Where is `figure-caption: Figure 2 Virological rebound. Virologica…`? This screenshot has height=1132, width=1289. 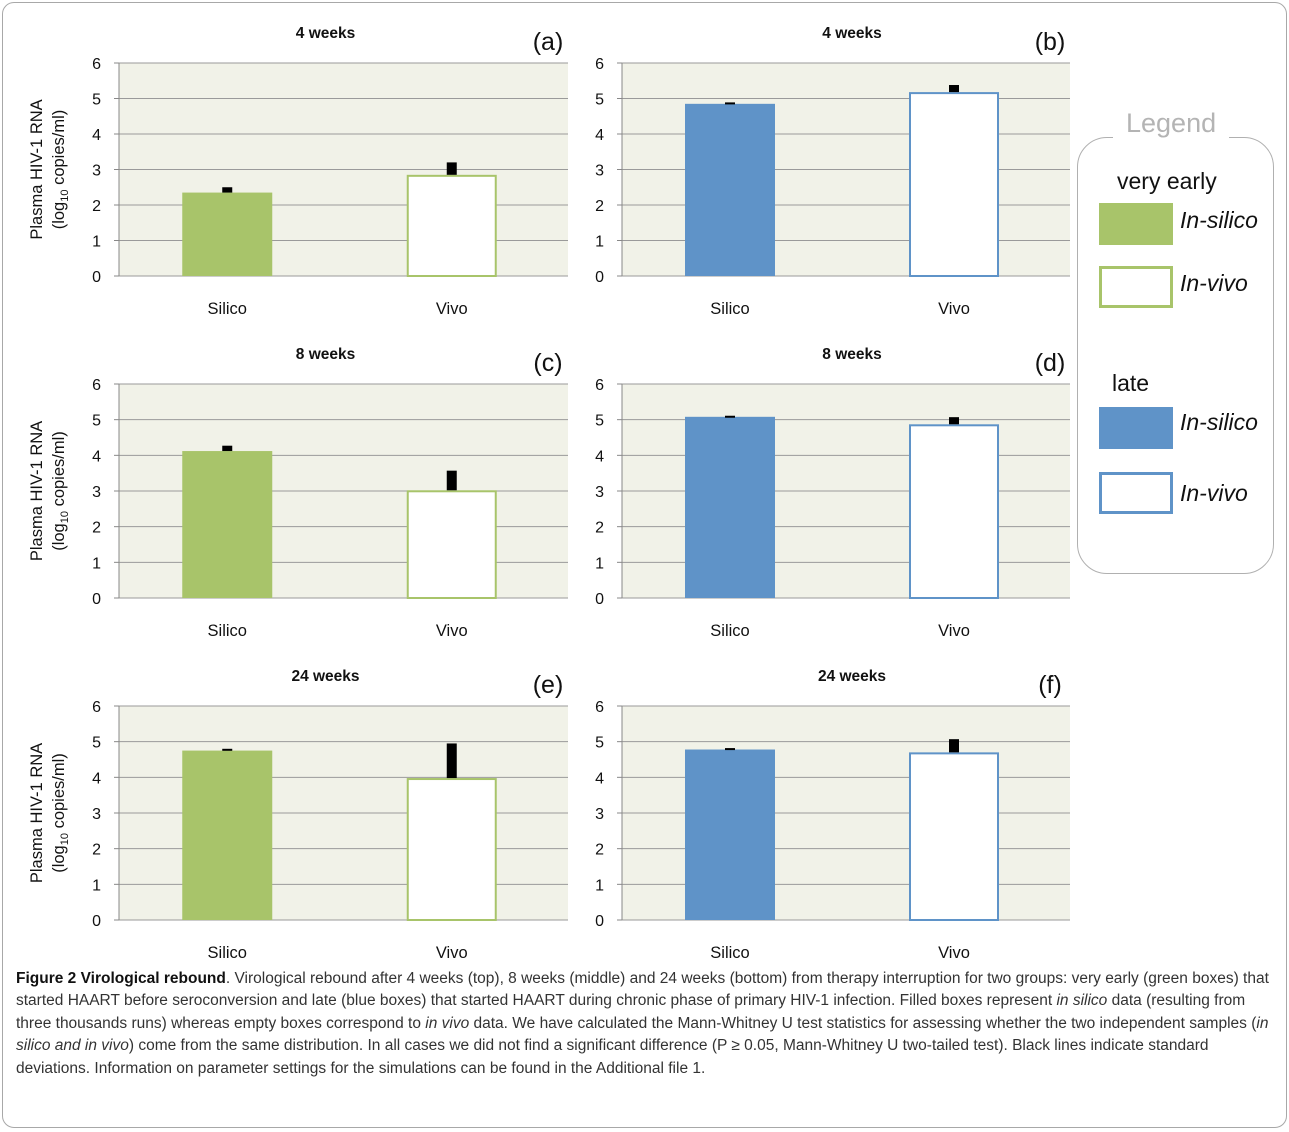
figure-caption: Figure 2 Virological rebound. Virologica… is located at coordinates (647, 1024).